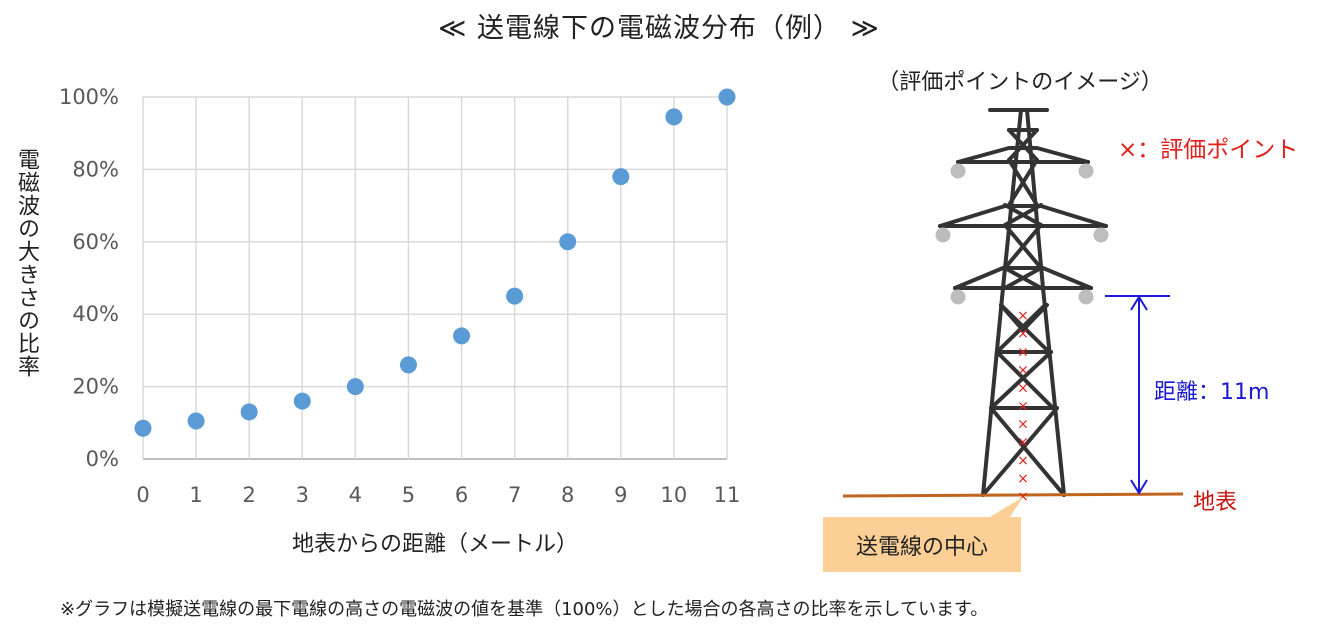 Image resolution: width=1318 pixels, height=625 pixels. I want to click on x-tick-label: 11, so click(727, 495).